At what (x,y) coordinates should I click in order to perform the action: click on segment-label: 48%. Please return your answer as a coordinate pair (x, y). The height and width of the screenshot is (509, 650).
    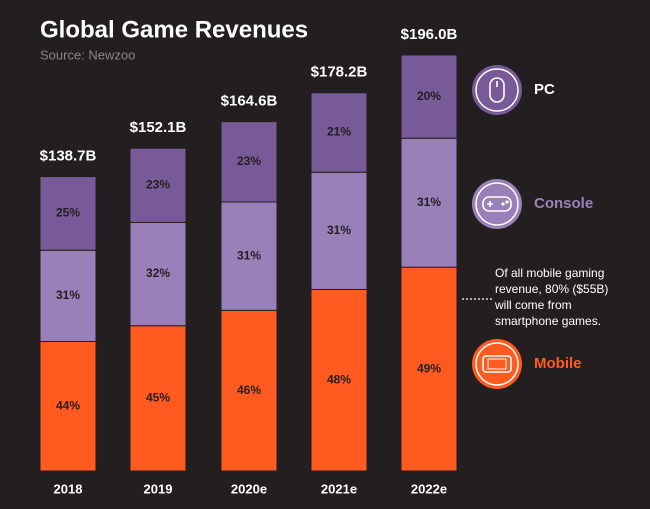
    Looking at the image, I should click on (339, 379).